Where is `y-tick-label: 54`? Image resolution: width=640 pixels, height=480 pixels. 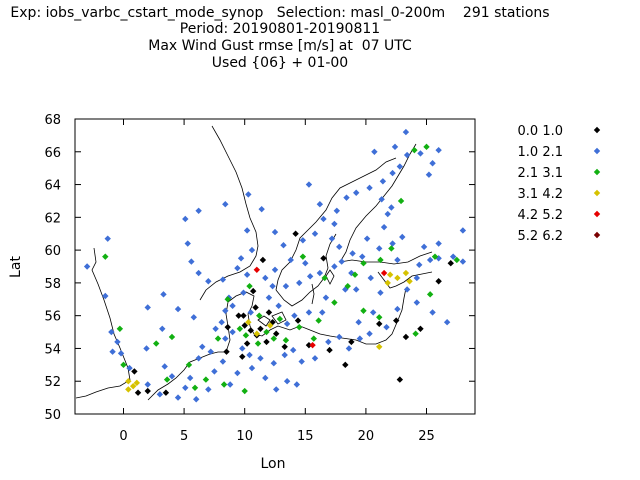
y-tick-label: 54 is located at coordinates (52, 349).